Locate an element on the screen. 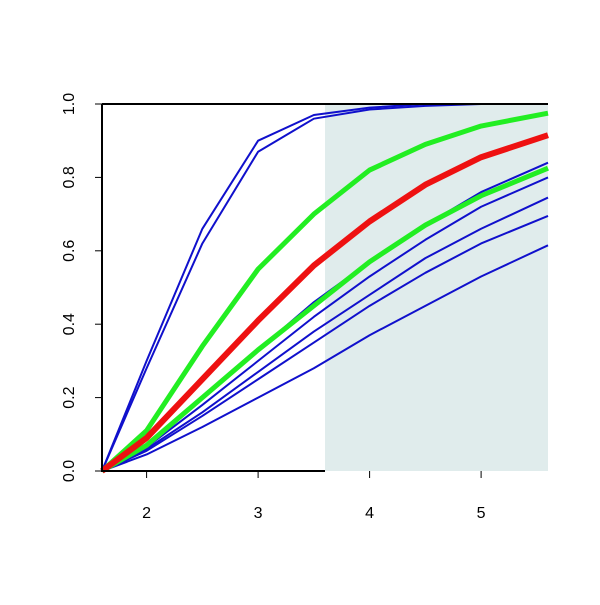 This screenshot has height=605, width=600. y-tick-label: 0.8 is located at coordinates (69, 177).